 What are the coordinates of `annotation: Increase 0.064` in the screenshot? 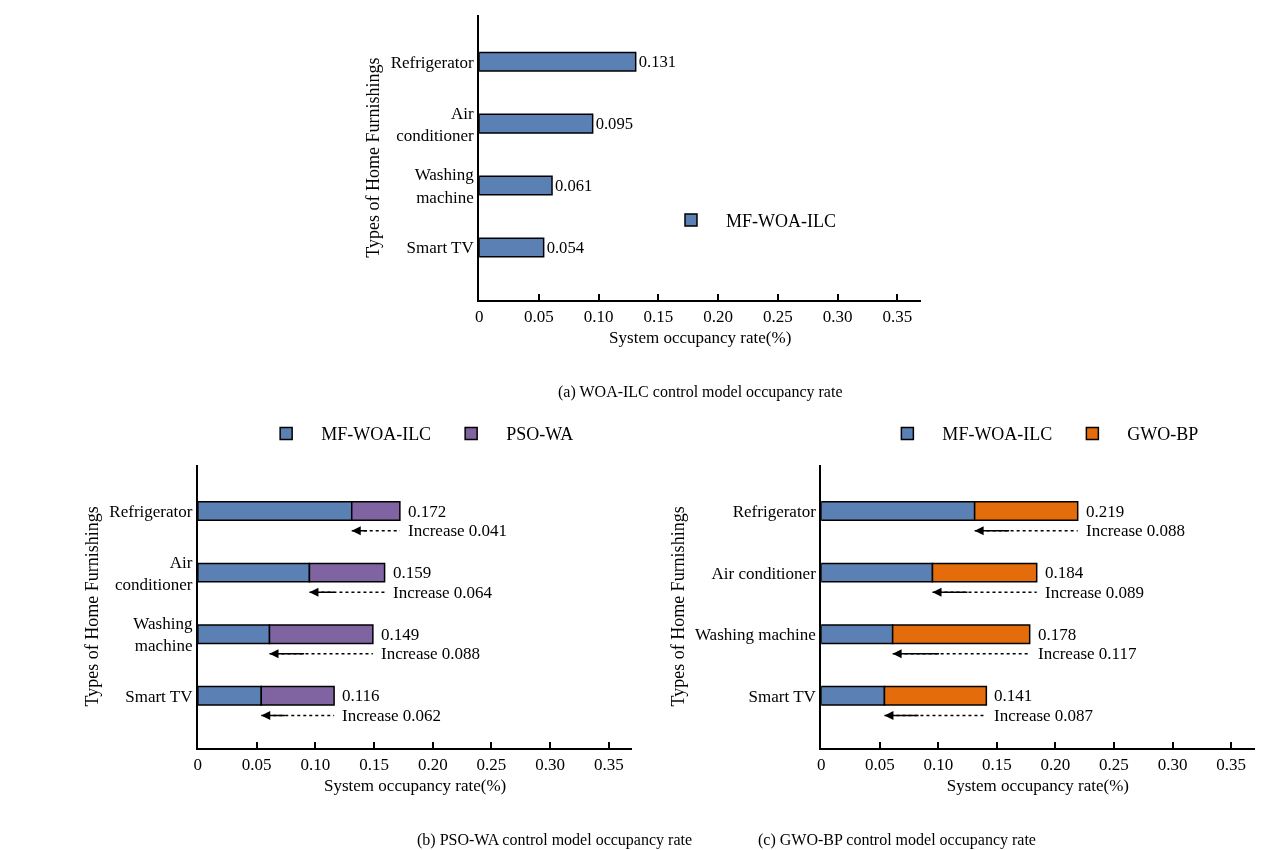 It's located at (443, 592).